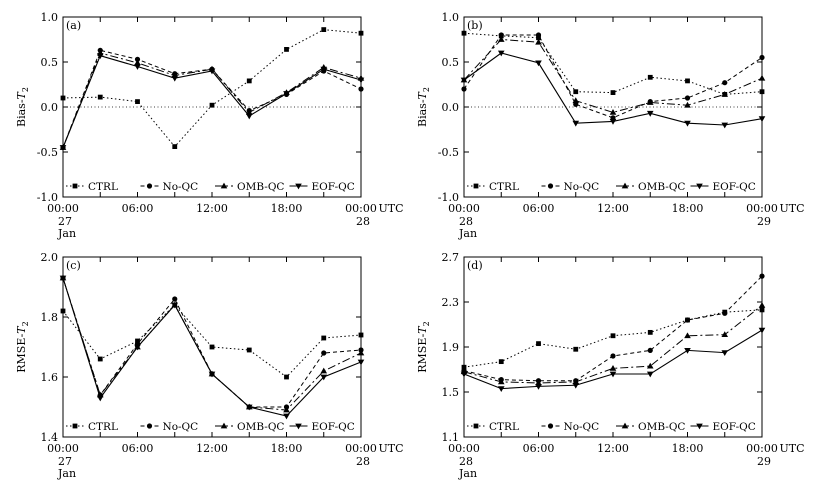  I want to click on series-no-qc, so click(212, 99).